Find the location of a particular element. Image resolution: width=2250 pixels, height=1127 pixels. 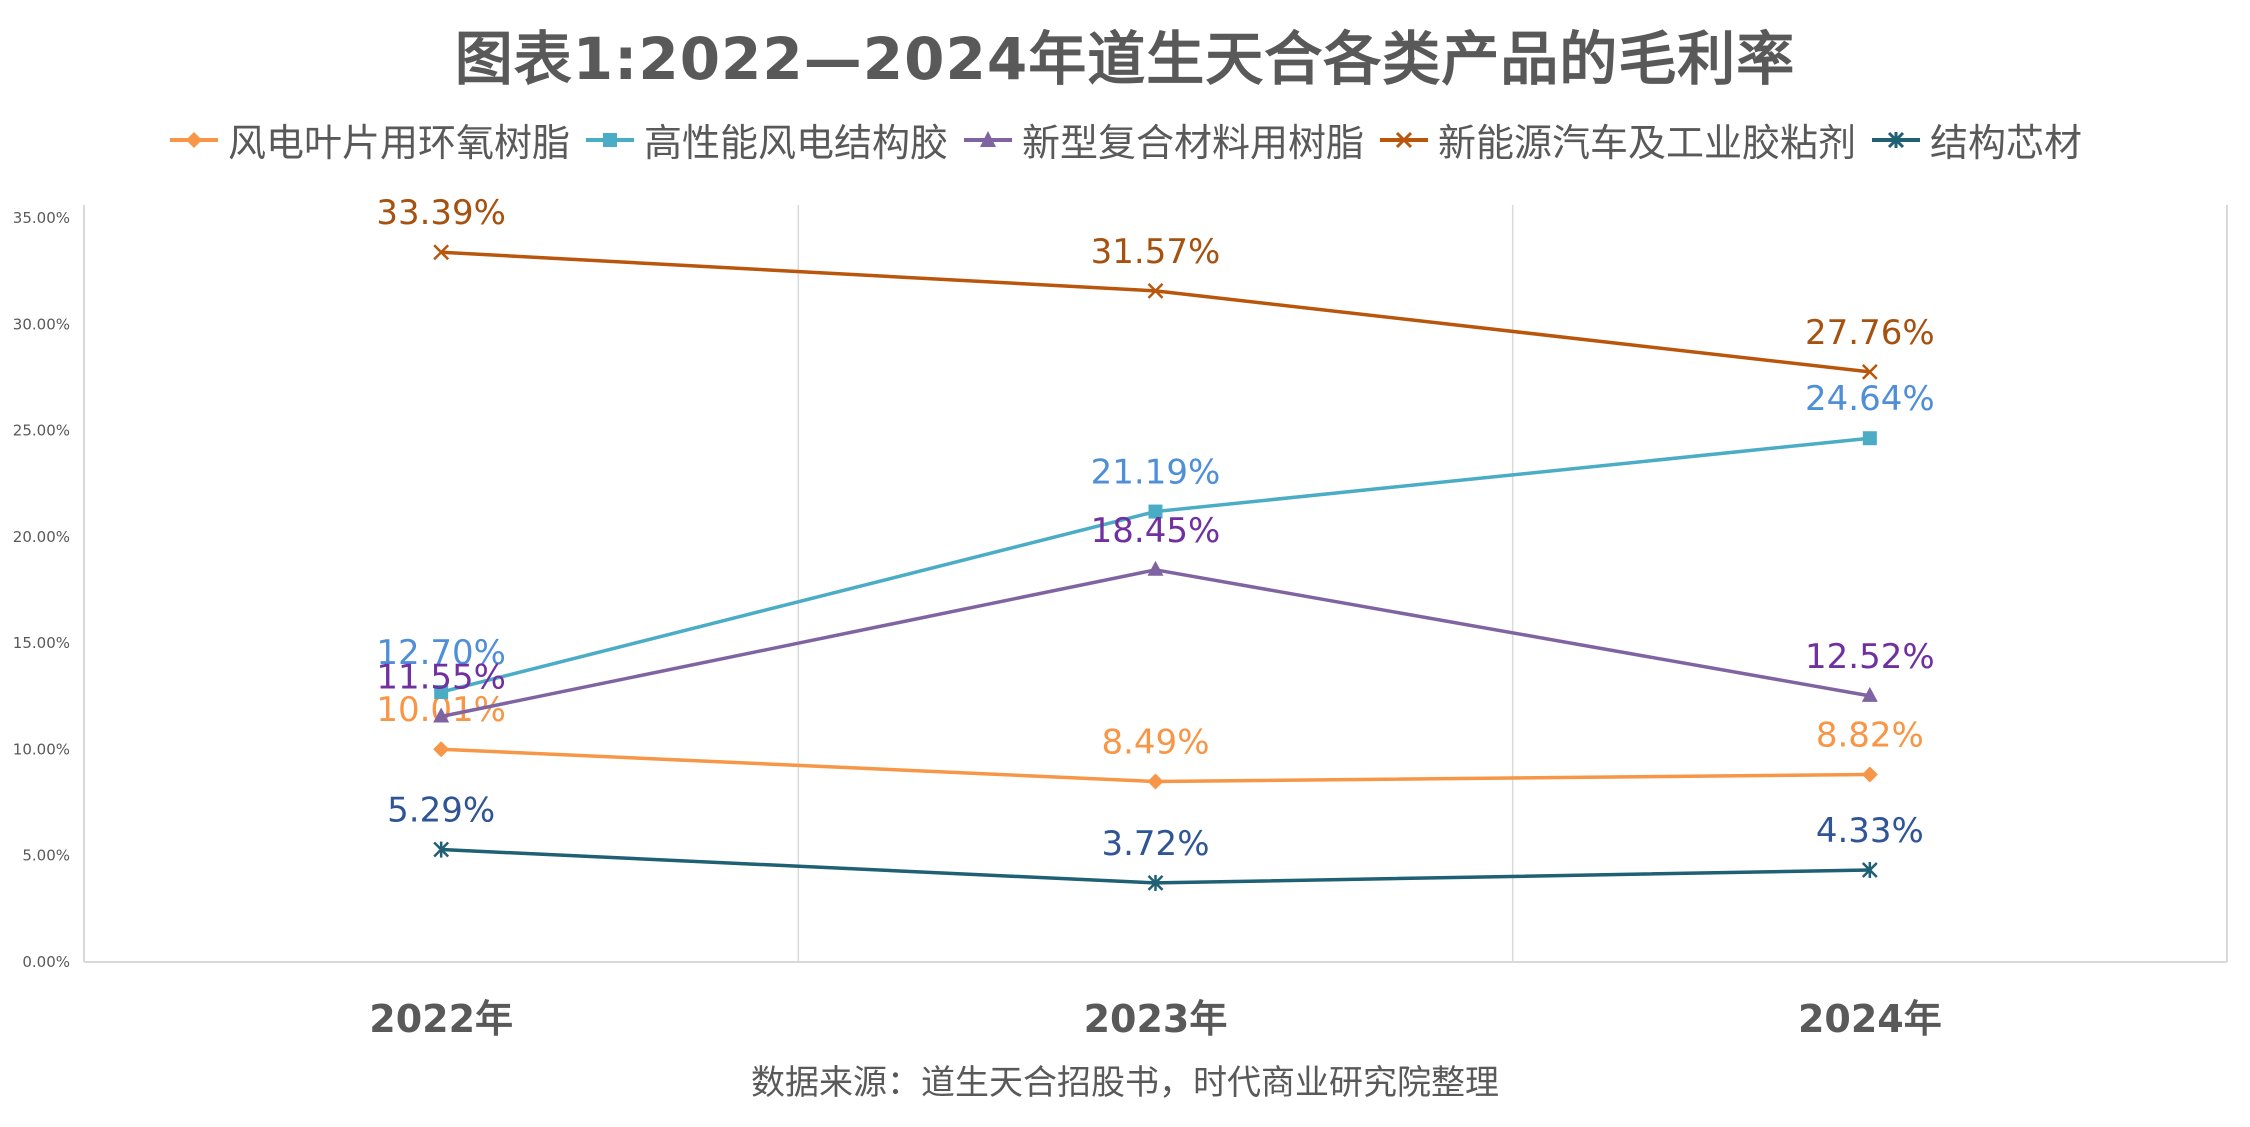

legend-label: 新能源汽车及工业胶粘剂 is located at coordinates (1647, 143).